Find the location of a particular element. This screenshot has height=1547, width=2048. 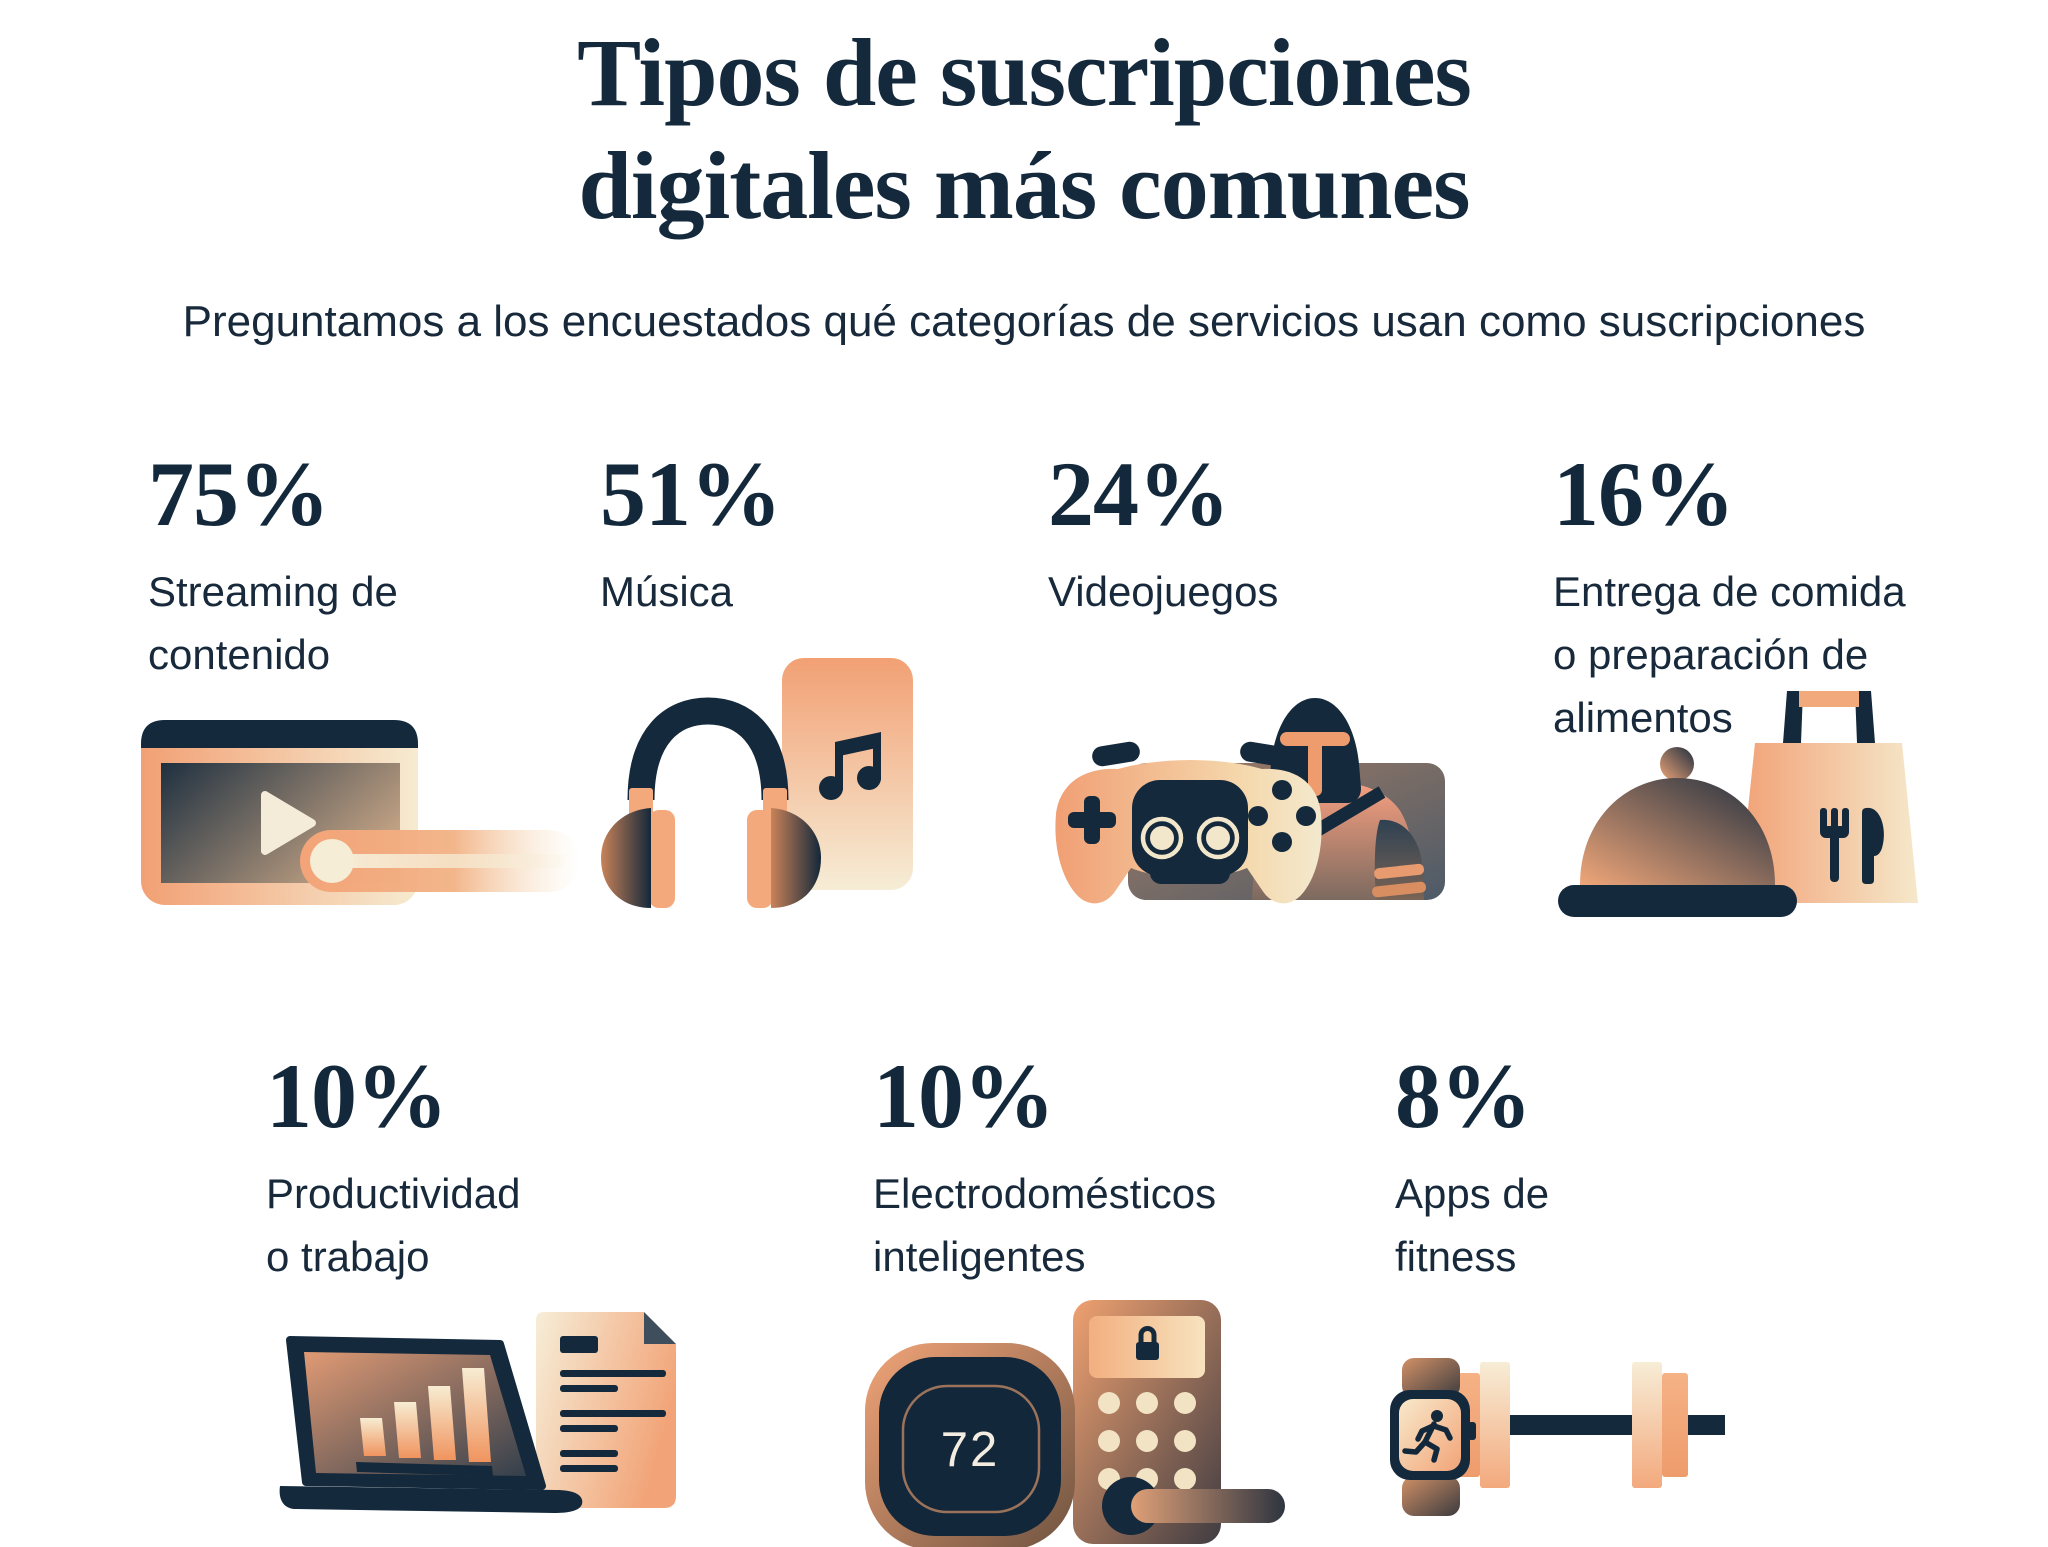

padlock-icon is located at coordinates (1147, 1343).